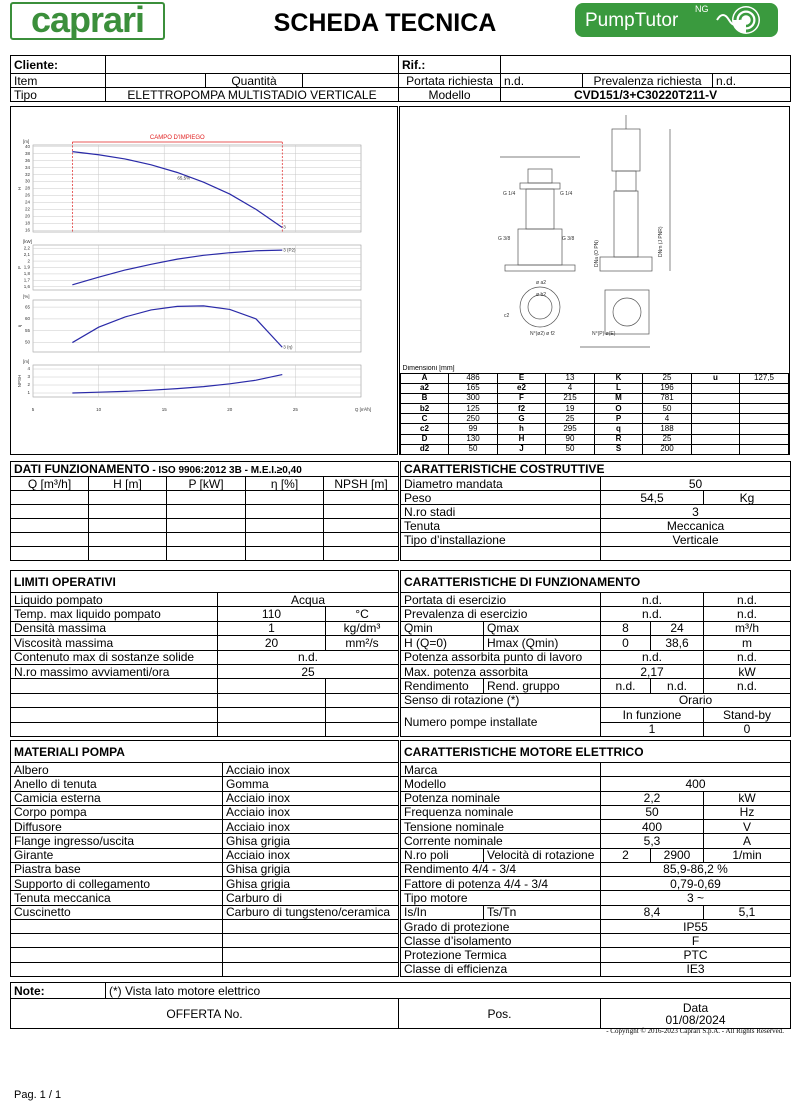 The width and height of the screenshot is (800, 1106). I want to click on brand-icon, so click(738, 20).